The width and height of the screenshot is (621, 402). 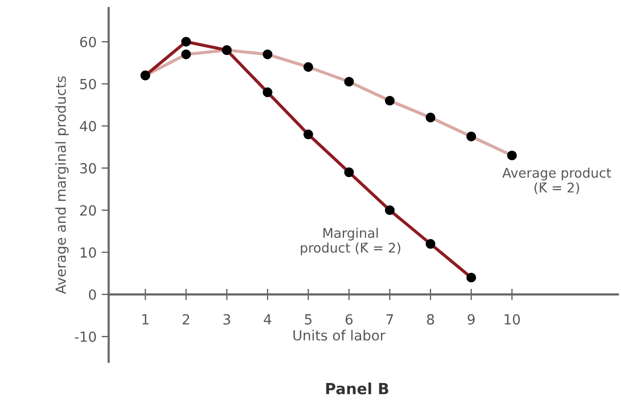 I want to click on x-tick-label: 7, so click(x=389, y=319).